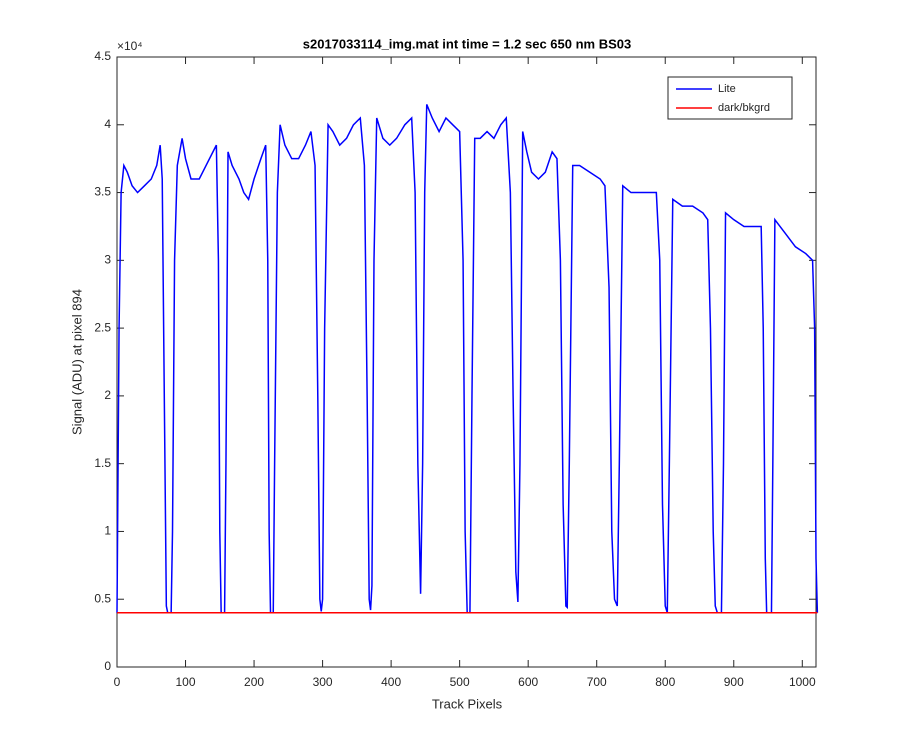  I want to click on legend-label: Lite, so click(727, 89).